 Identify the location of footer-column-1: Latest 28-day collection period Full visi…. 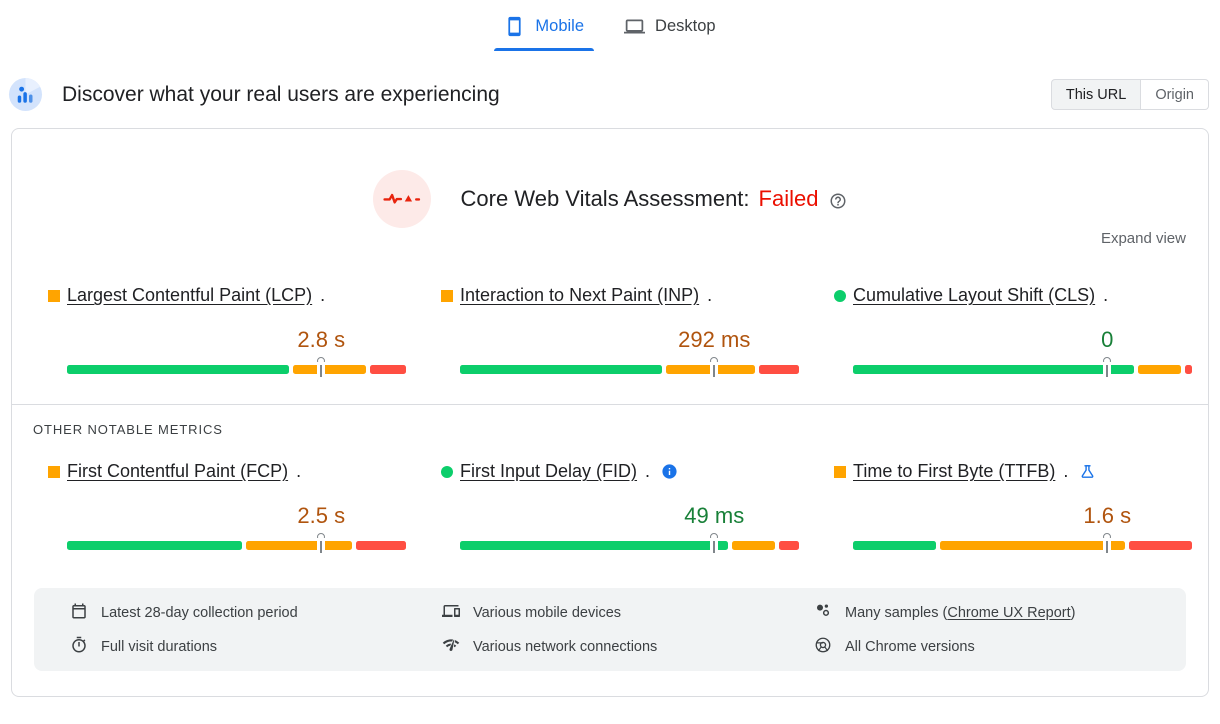
(256, 629).